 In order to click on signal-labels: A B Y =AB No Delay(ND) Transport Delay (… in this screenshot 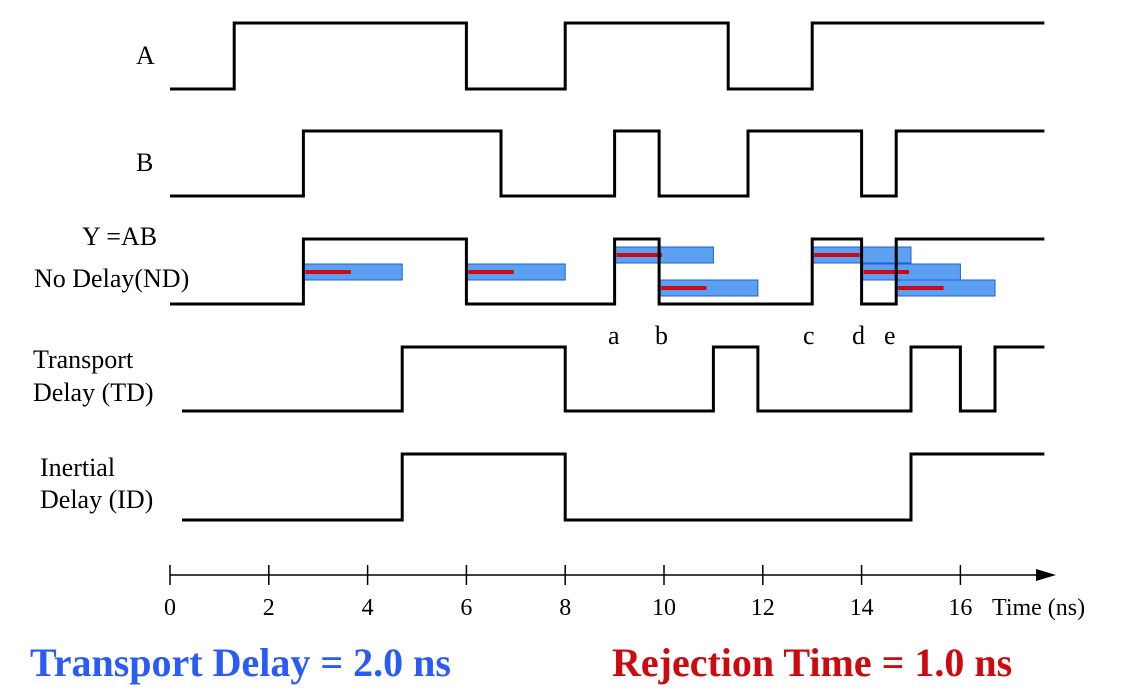, I will do `click(111, 277)`.